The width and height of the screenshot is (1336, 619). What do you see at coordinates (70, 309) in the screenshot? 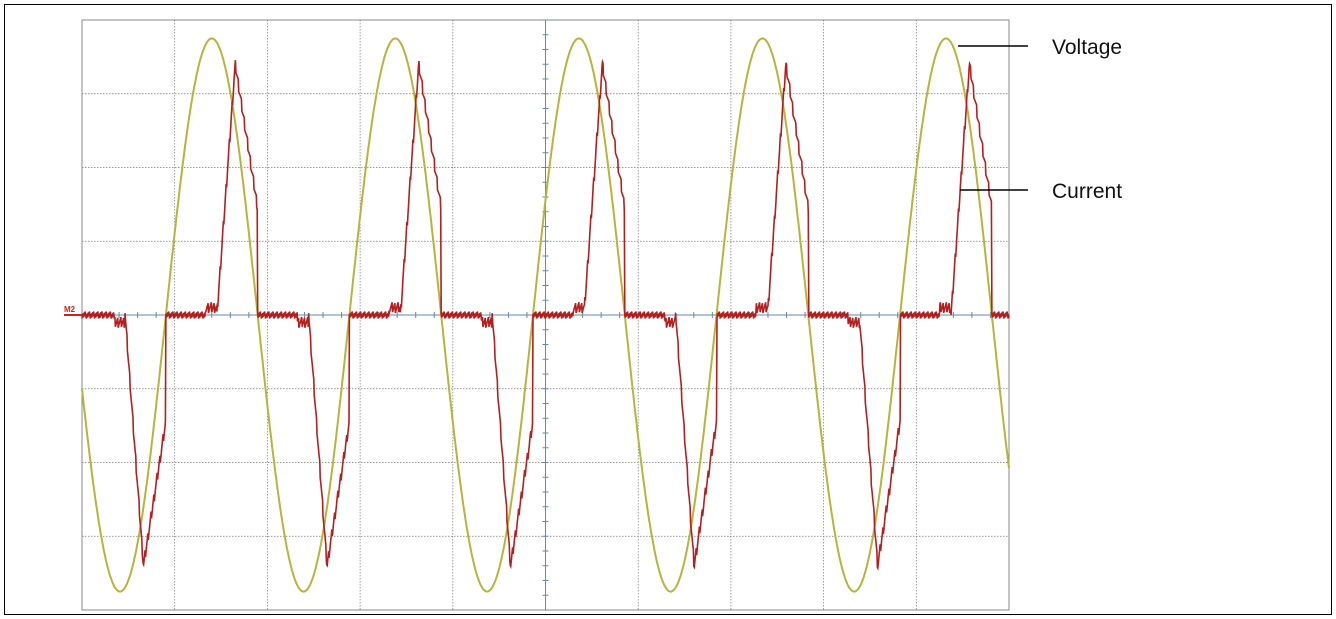
I see `ground-marker-label: M2` at bounding box center [70, 309].